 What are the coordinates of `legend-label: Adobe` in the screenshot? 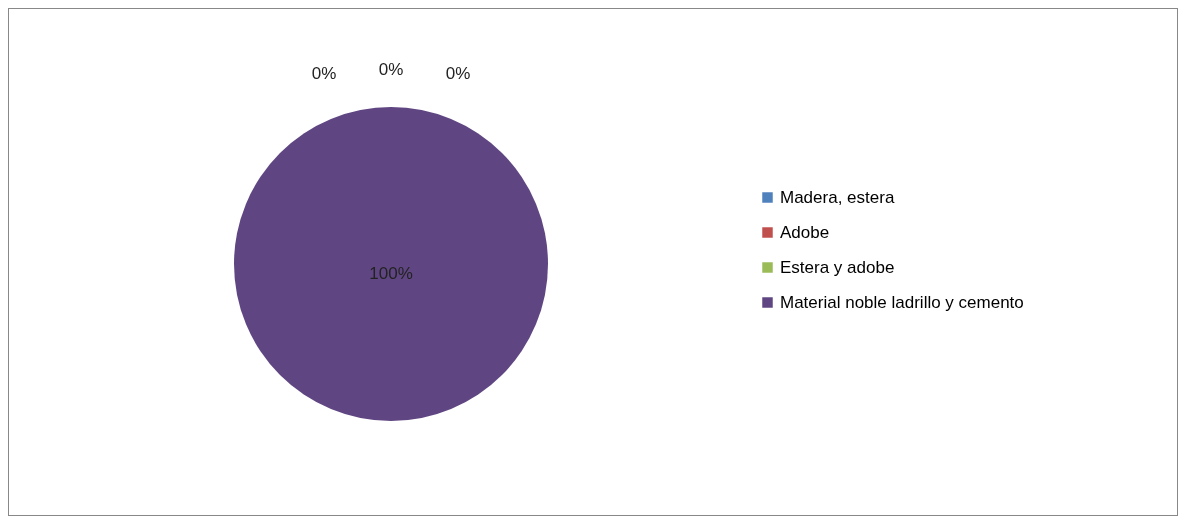 It's located at (805, 232).